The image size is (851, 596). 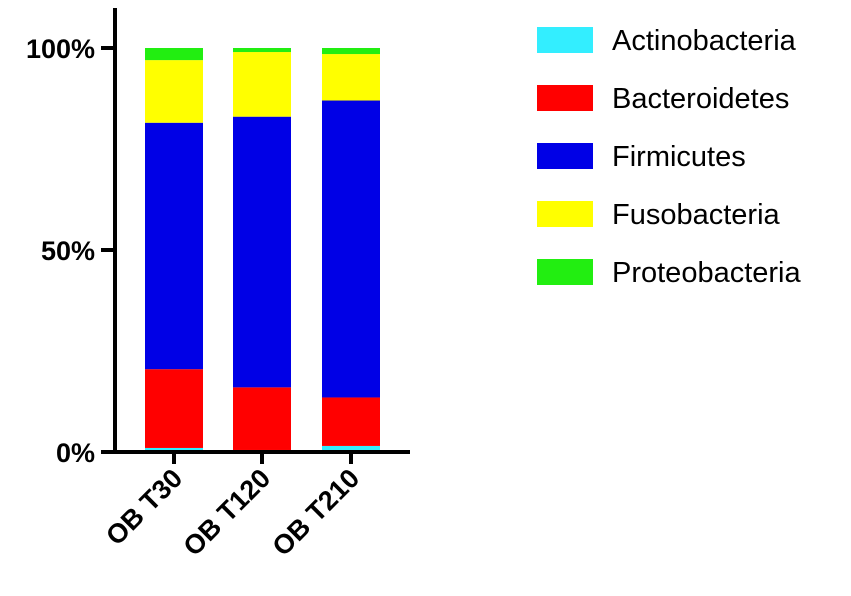 I want to click on x-category-label: OB T120, so click(x=227, y=512).